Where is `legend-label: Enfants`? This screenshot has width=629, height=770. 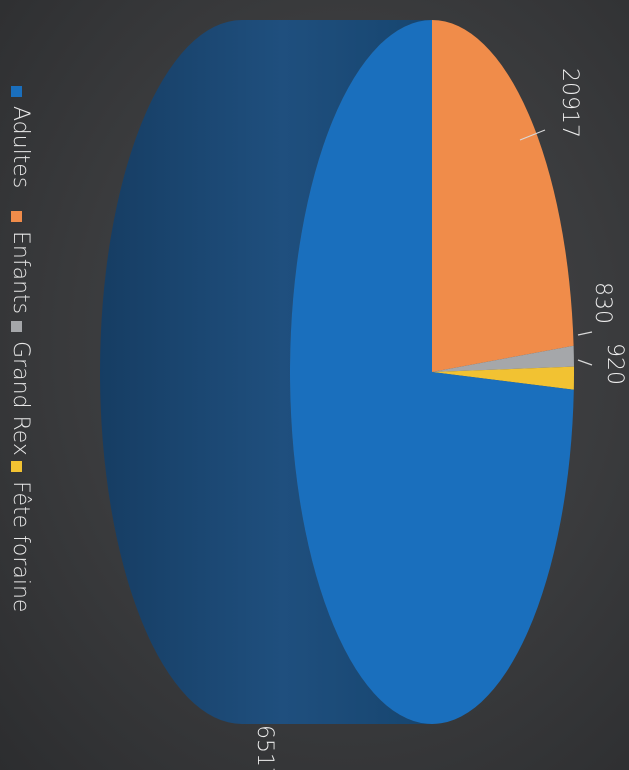 legend-label: Enfants is located at coordinates (20, 272).